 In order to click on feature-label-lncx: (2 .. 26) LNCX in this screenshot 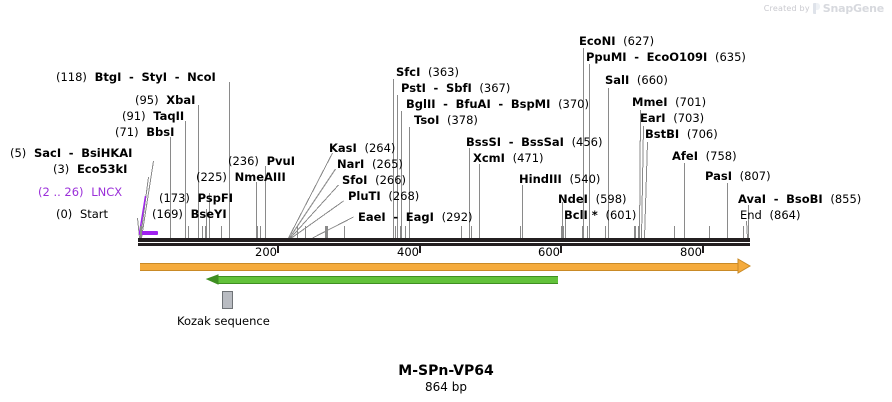, I will do `click(82, 192)`.